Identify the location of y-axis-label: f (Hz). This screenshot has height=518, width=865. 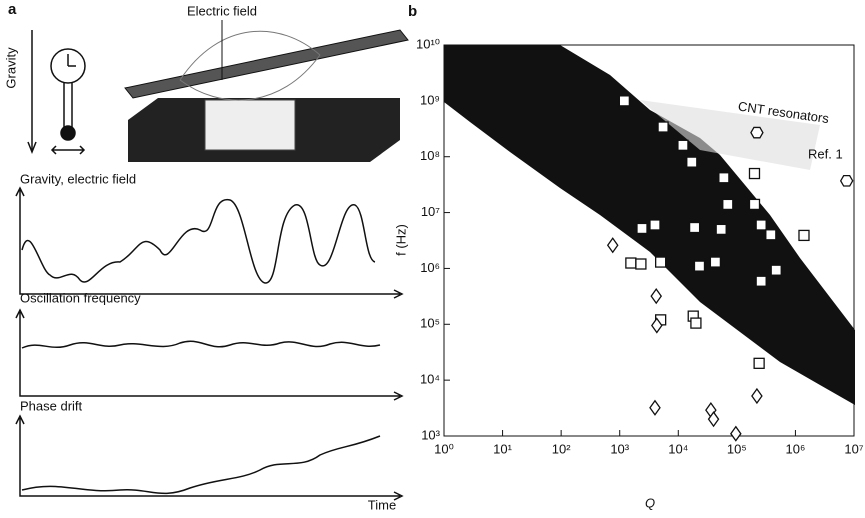
(400, 240).